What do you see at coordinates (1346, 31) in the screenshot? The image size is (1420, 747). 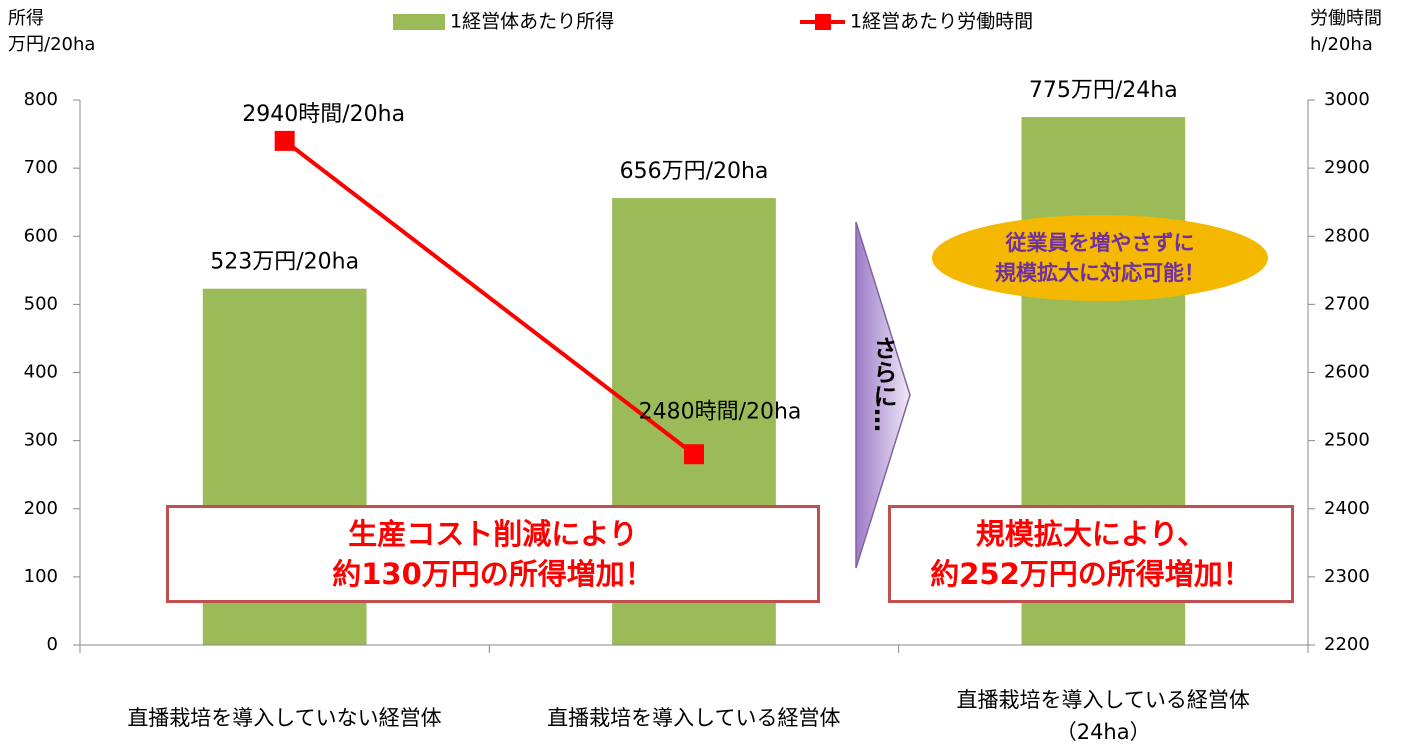 I see `y2-axis-label: 労働時間 h/20ha` at bounding box center [1346, 31].